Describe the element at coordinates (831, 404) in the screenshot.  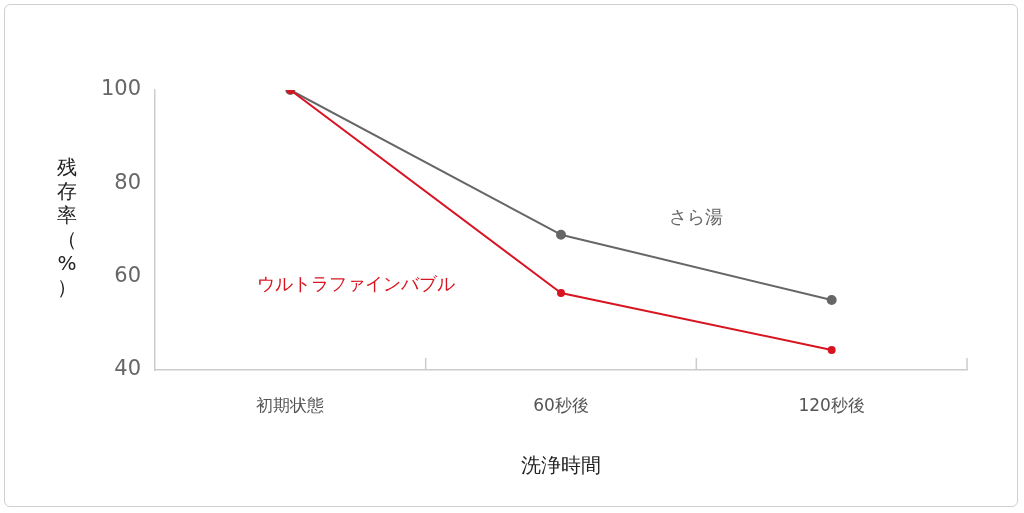
I see `x-tick-label: 120秒後` at that location.